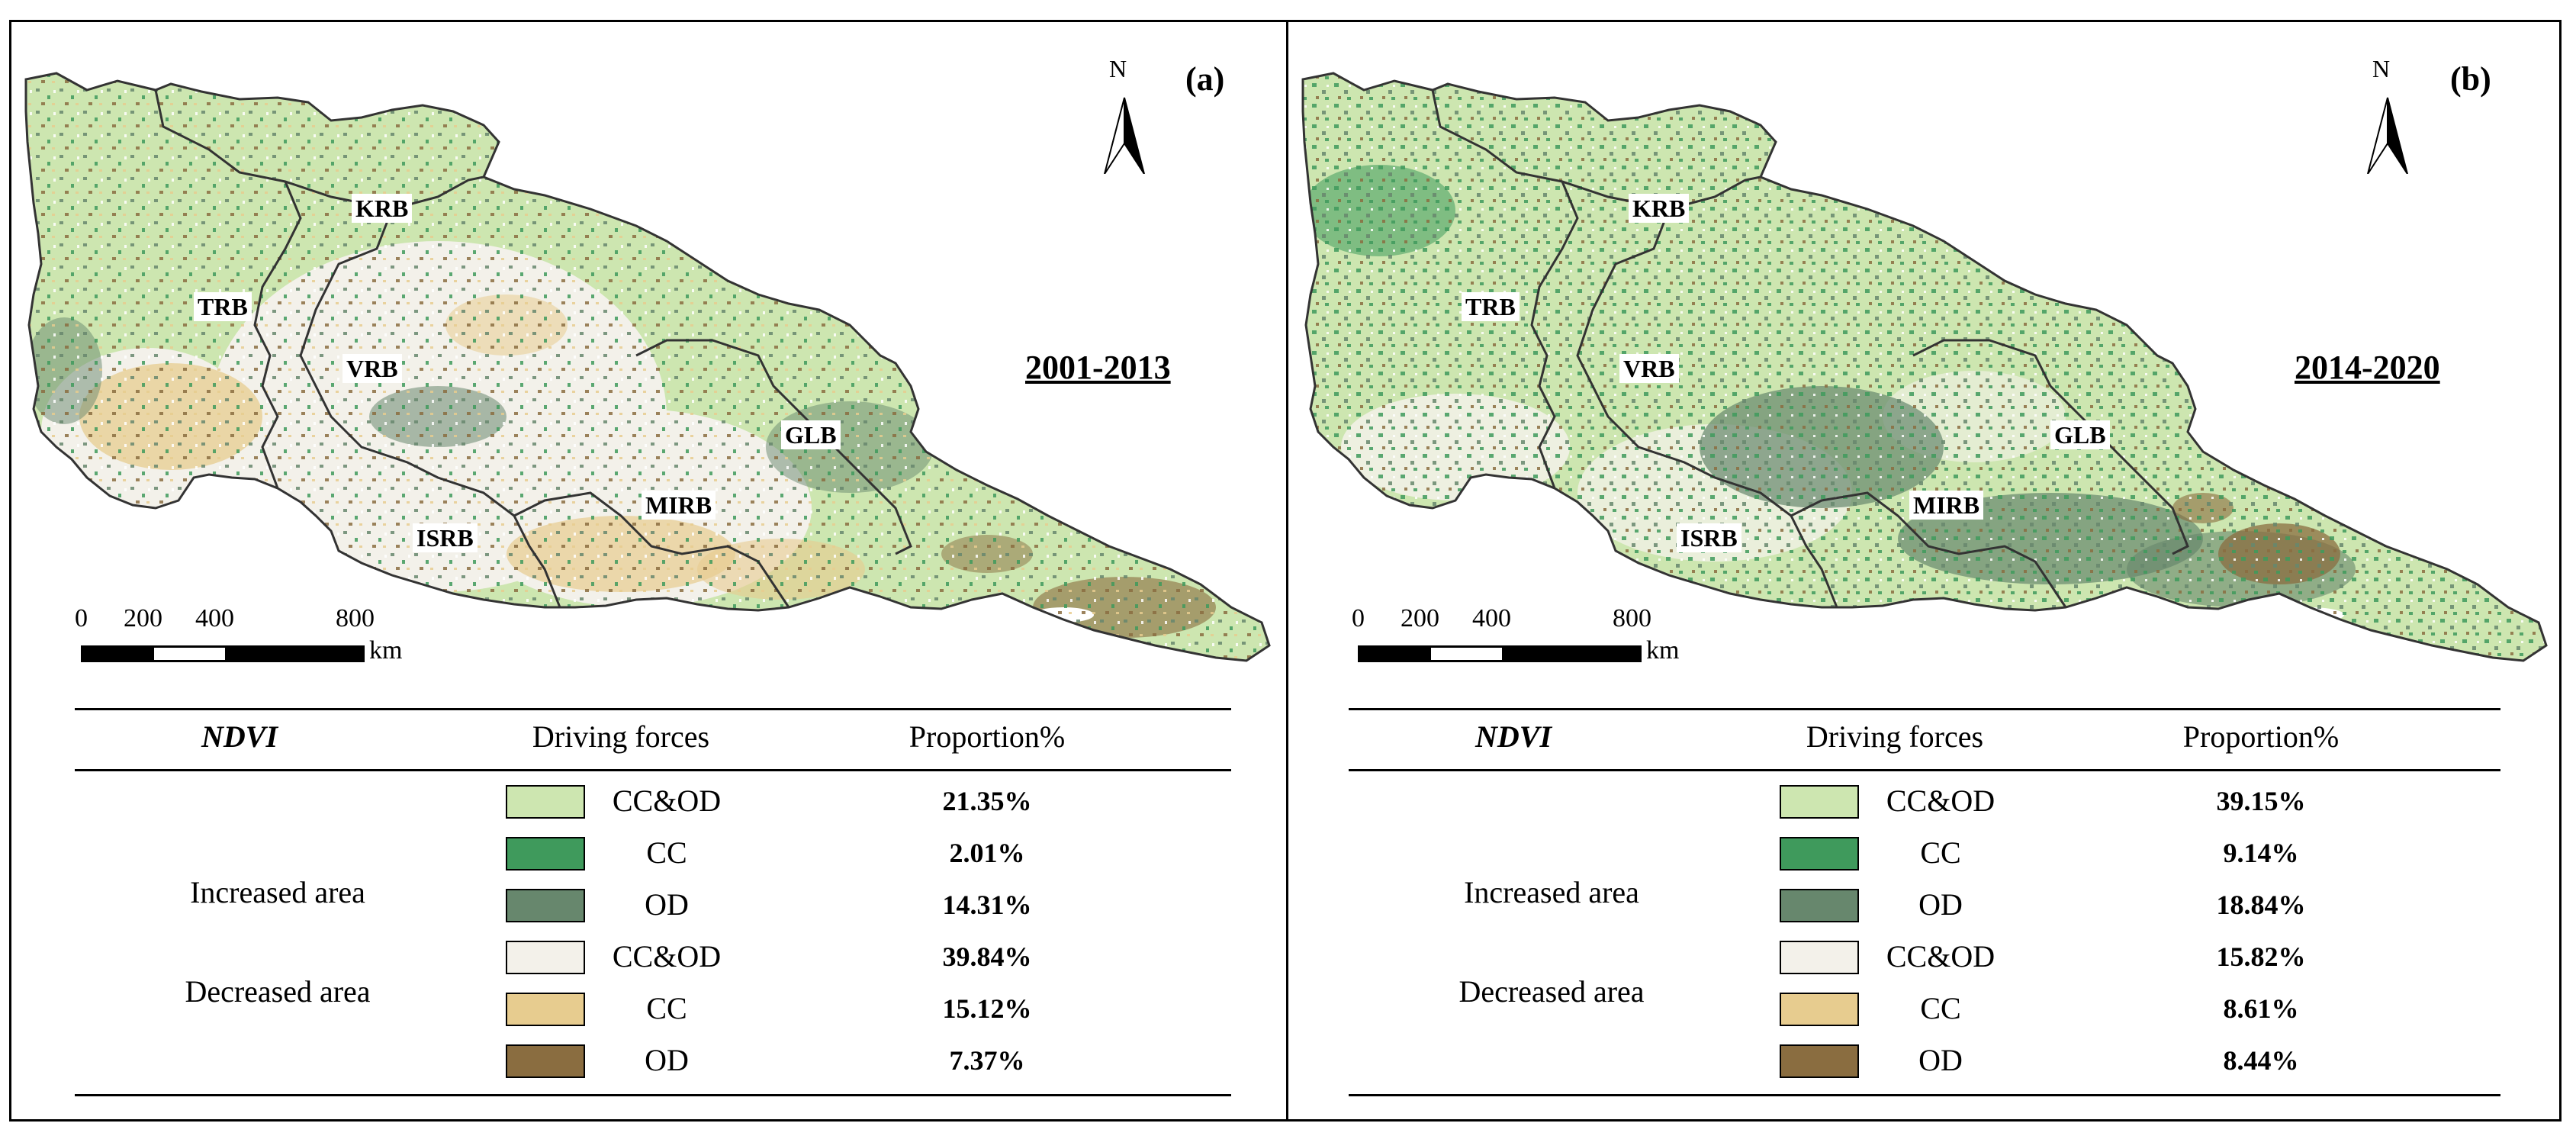  I want to click on period-label: 2014-2020, so click(2367, 367).